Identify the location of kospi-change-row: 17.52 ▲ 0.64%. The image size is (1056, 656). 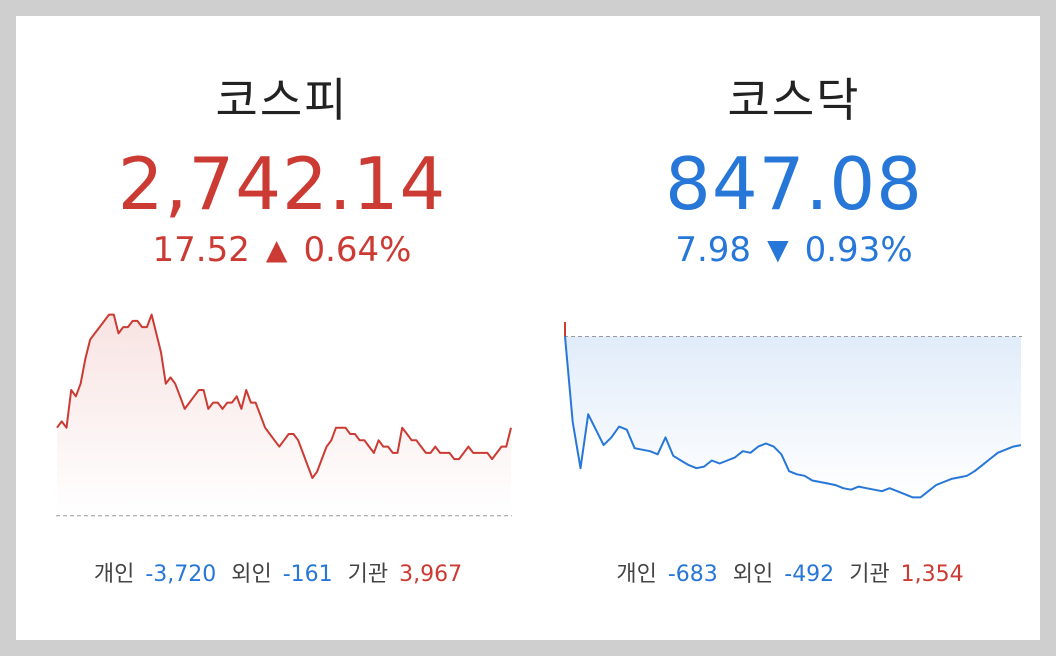
(282, 250).